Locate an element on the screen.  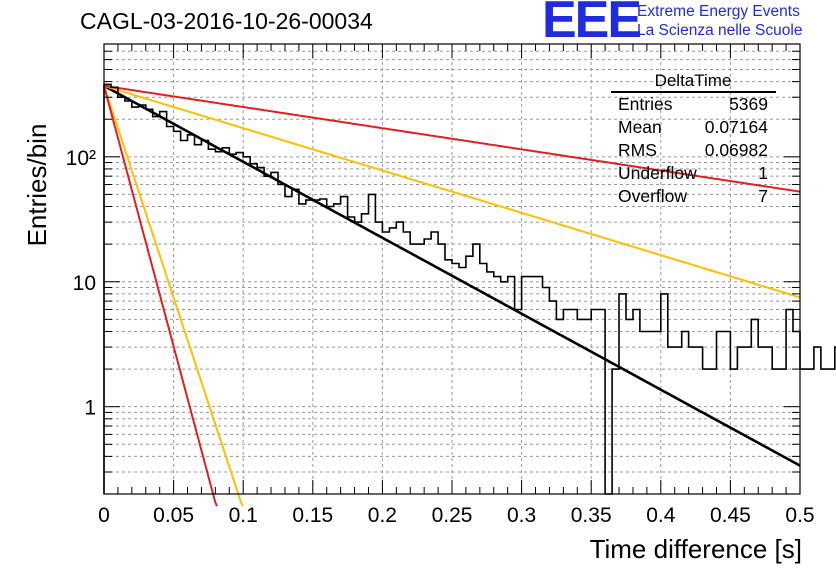
stats-label-overflow: Overflow is located at coordinates (652, 196).